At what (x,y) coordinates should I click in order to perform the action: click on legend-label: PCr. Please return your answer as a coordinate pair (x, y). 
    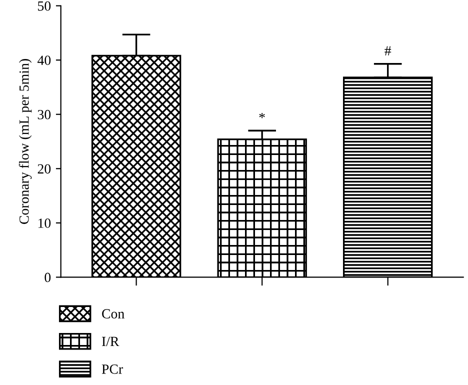
    Looking at the image, I should click on (112, 369).